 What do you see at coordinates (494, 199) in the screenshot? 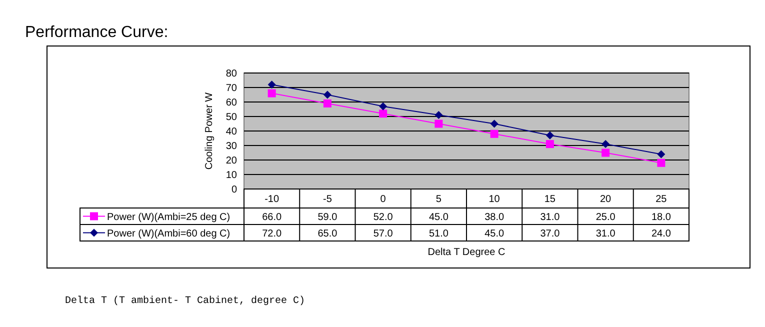
I see `x-tick-label: 10` at bounding box center [494, 199].